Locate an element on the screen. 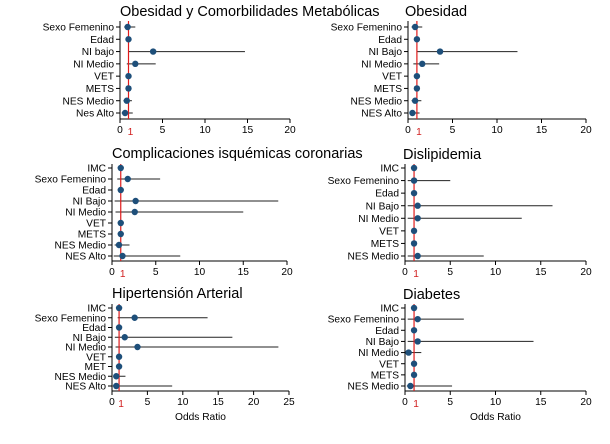 The width and height of the screenshot is (610, 444). panel-title: Obesidad y Comorbilidades Metabólicas is located at coordinates (250, 12).